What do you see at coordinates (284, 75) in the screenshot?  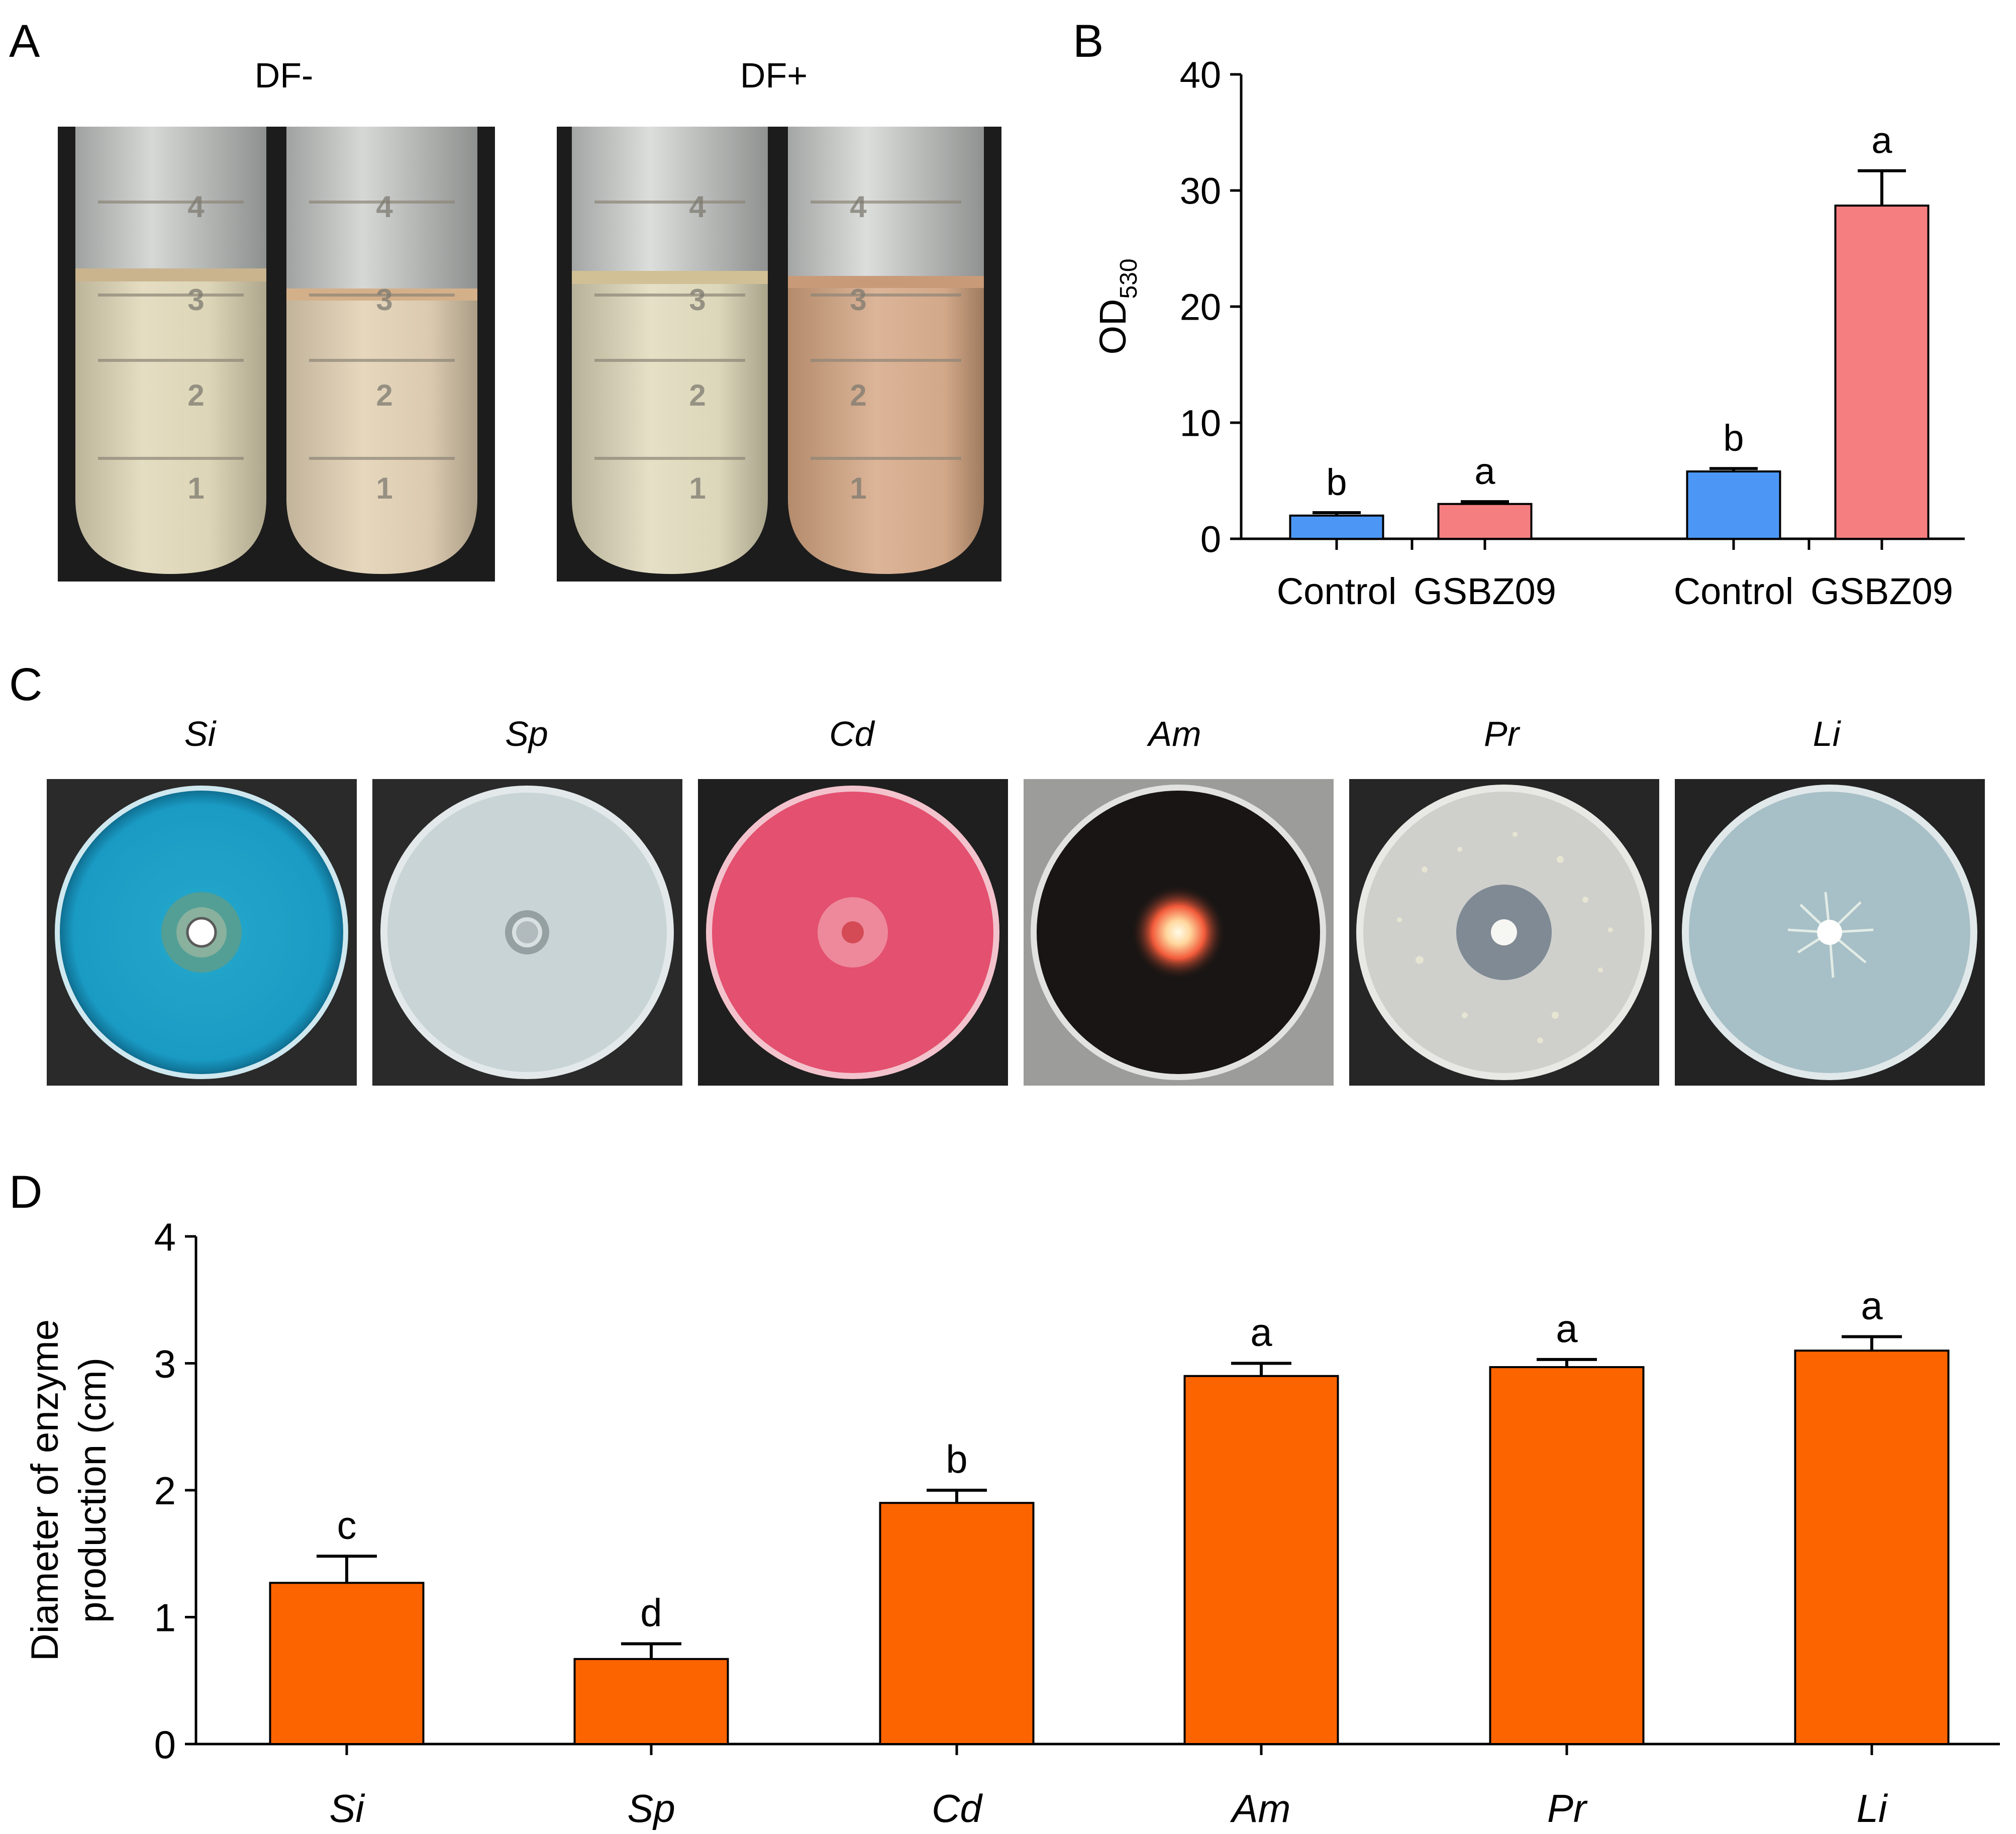 I see `tube-label-df-minus: DF-` at bounding box center [284, 75].